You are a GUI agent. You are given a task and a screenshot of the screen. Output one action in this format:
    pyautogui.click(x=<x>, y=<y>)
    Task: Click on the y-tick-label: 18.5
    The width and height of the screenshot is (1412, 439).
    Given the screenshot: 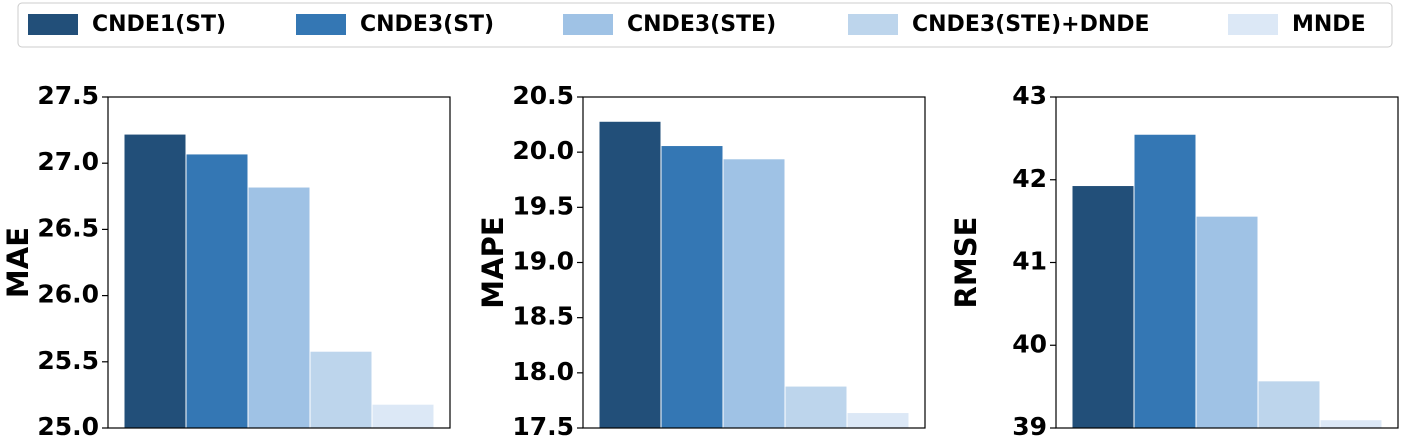 What is the action you would take?
    pyautogui.click(x=543, y=316)
    